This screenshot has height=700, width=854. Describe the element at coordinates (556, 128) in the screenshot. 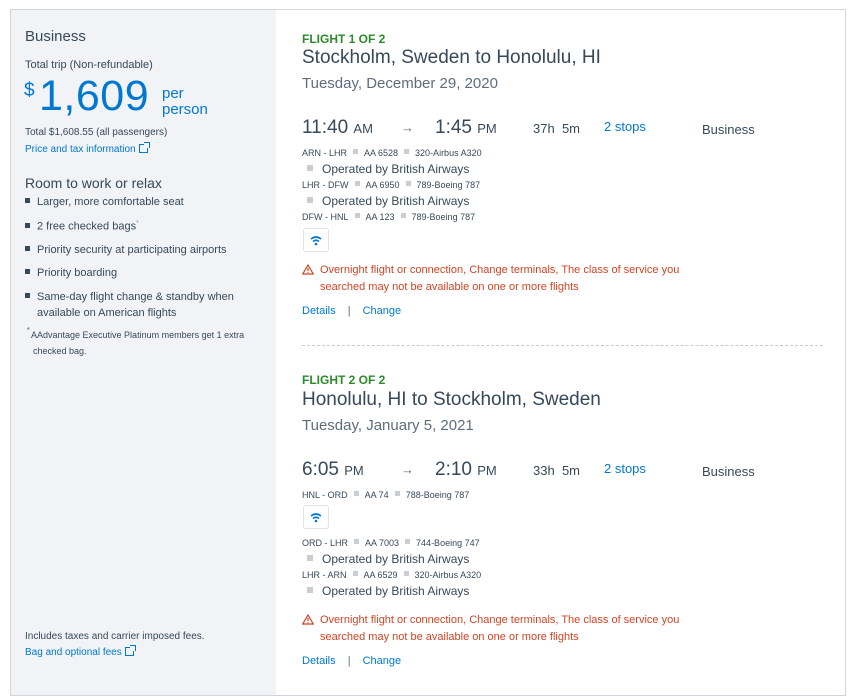

I see `flight-1-duration: 37h 5m` at that location.